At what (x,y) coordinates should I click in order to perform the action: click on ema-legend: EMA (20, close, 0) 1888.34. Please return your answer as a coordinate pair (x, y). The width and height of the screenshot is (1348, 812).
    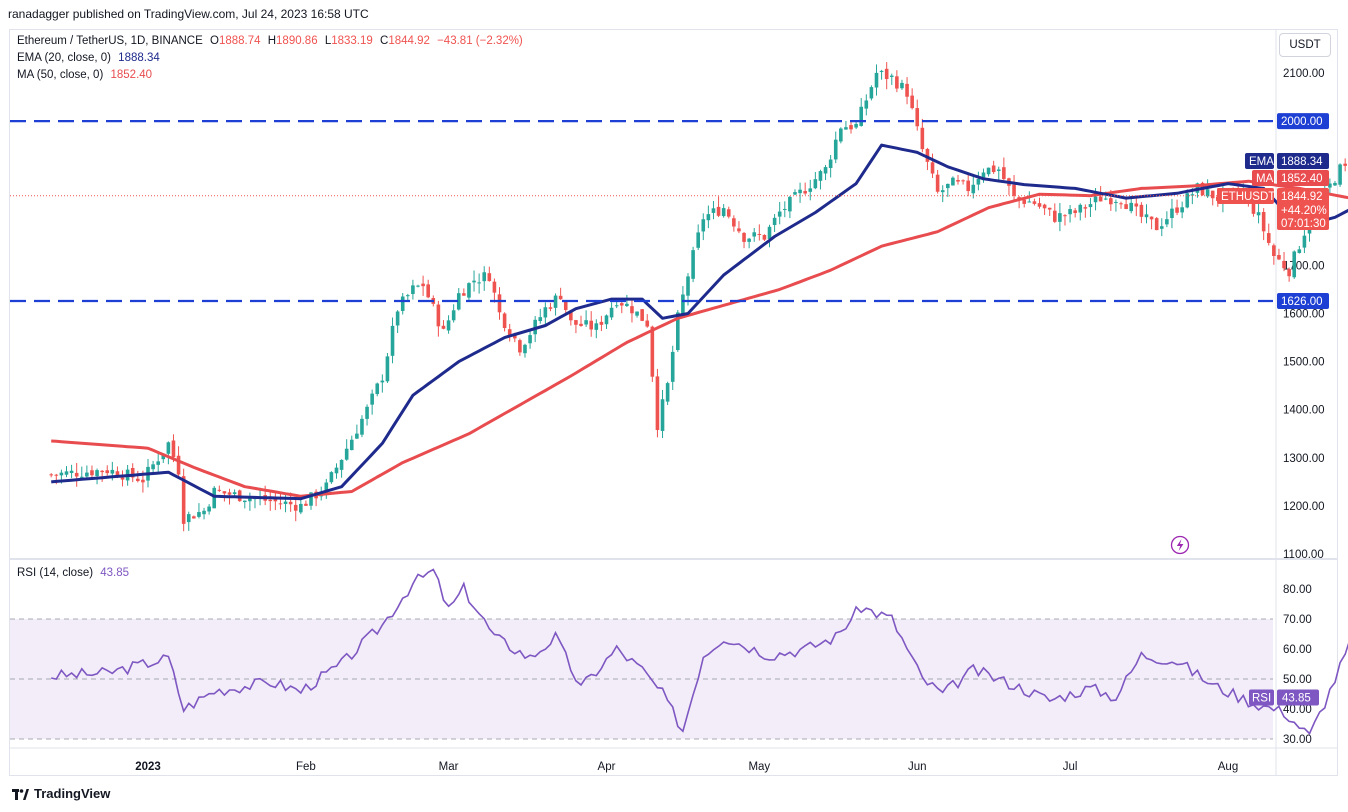
    Looking at the image, I should click on (90, 58).